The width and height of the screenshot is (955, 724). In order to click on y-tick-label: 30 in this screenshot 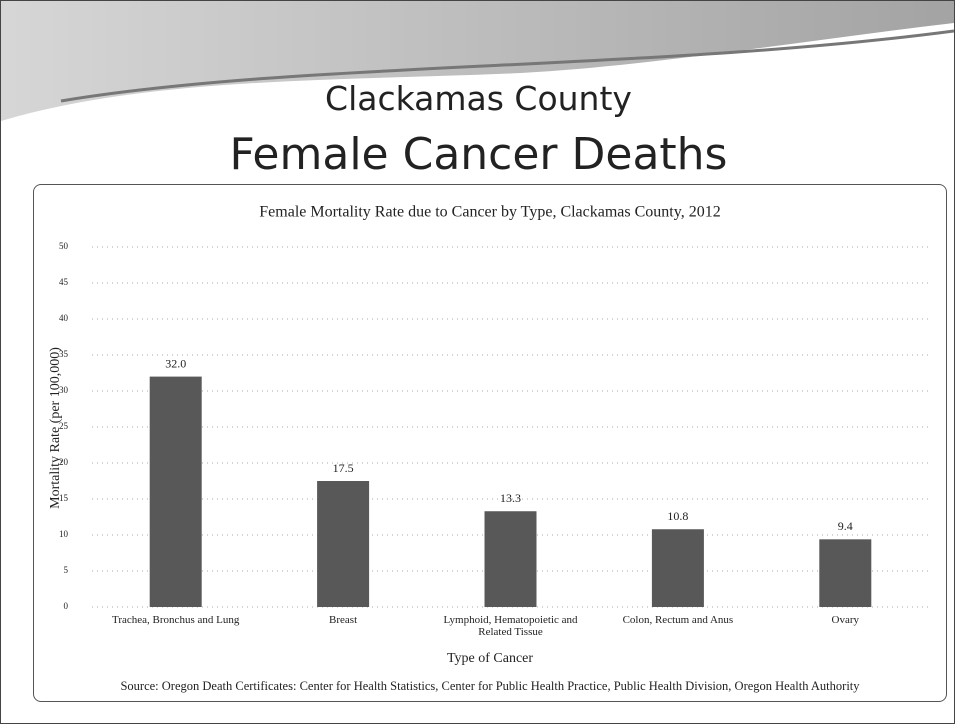, I will do `click(64, 390)`.